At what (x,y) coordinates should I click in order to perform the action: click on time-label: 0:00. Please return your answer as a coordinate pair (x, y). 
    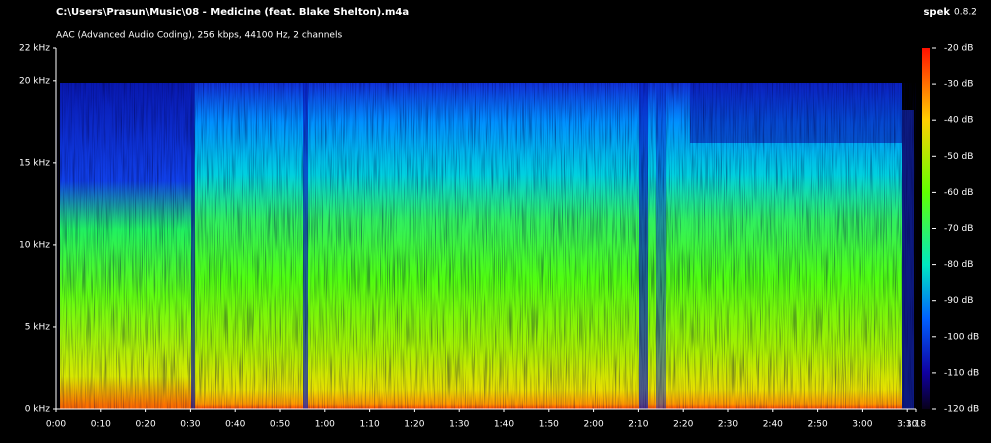
    Looking at the image, I should click on (56, 425).